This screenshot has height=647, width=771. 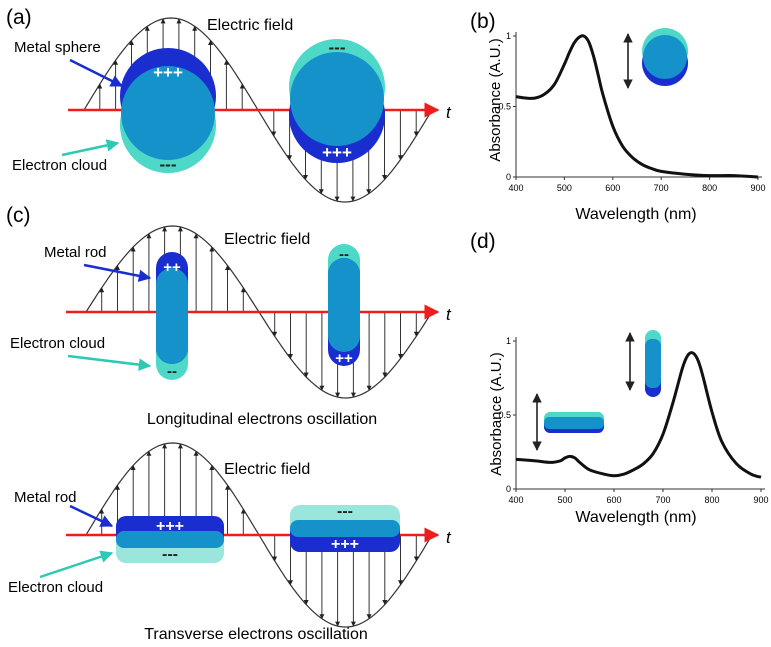 I want to click on minus-charge-c4: ---, so click(x=345, y=511).